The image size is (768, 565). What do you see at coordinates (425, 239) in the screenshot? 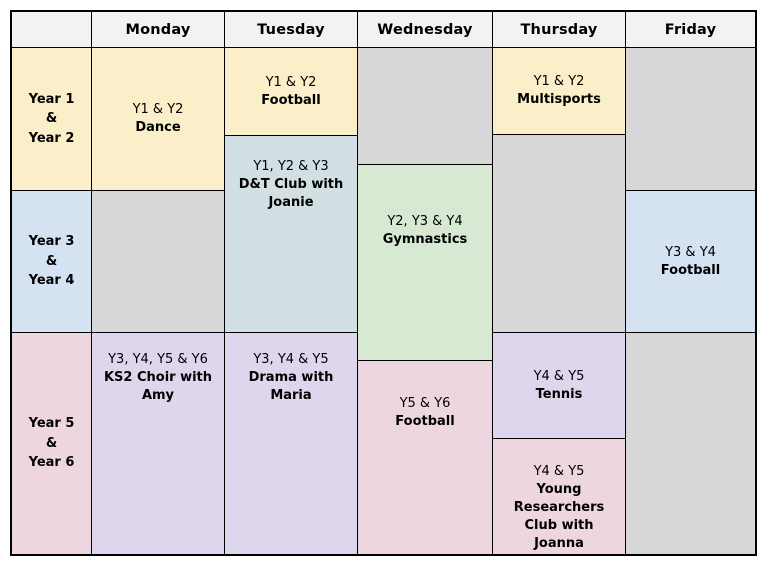
I see `activity-name: Gymnastics` at bounding box center [425, 239].